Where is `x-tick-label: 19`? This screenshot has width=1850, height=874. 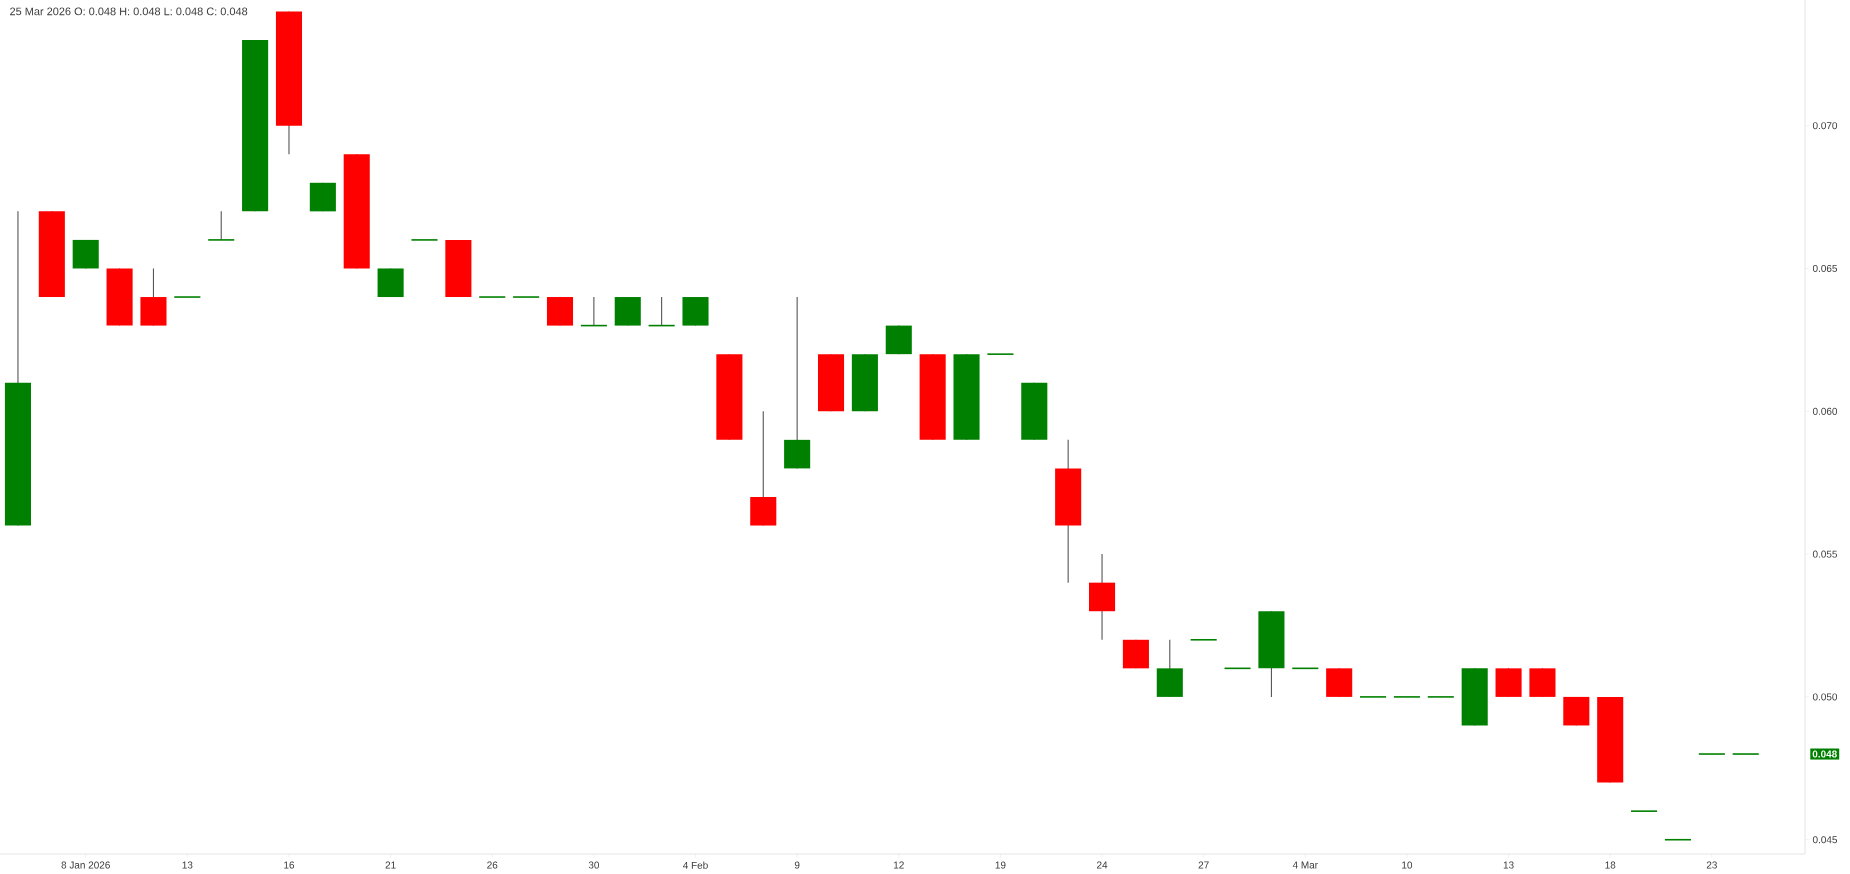
x-tick-label: 19 is located at coordinates (1000, 865).